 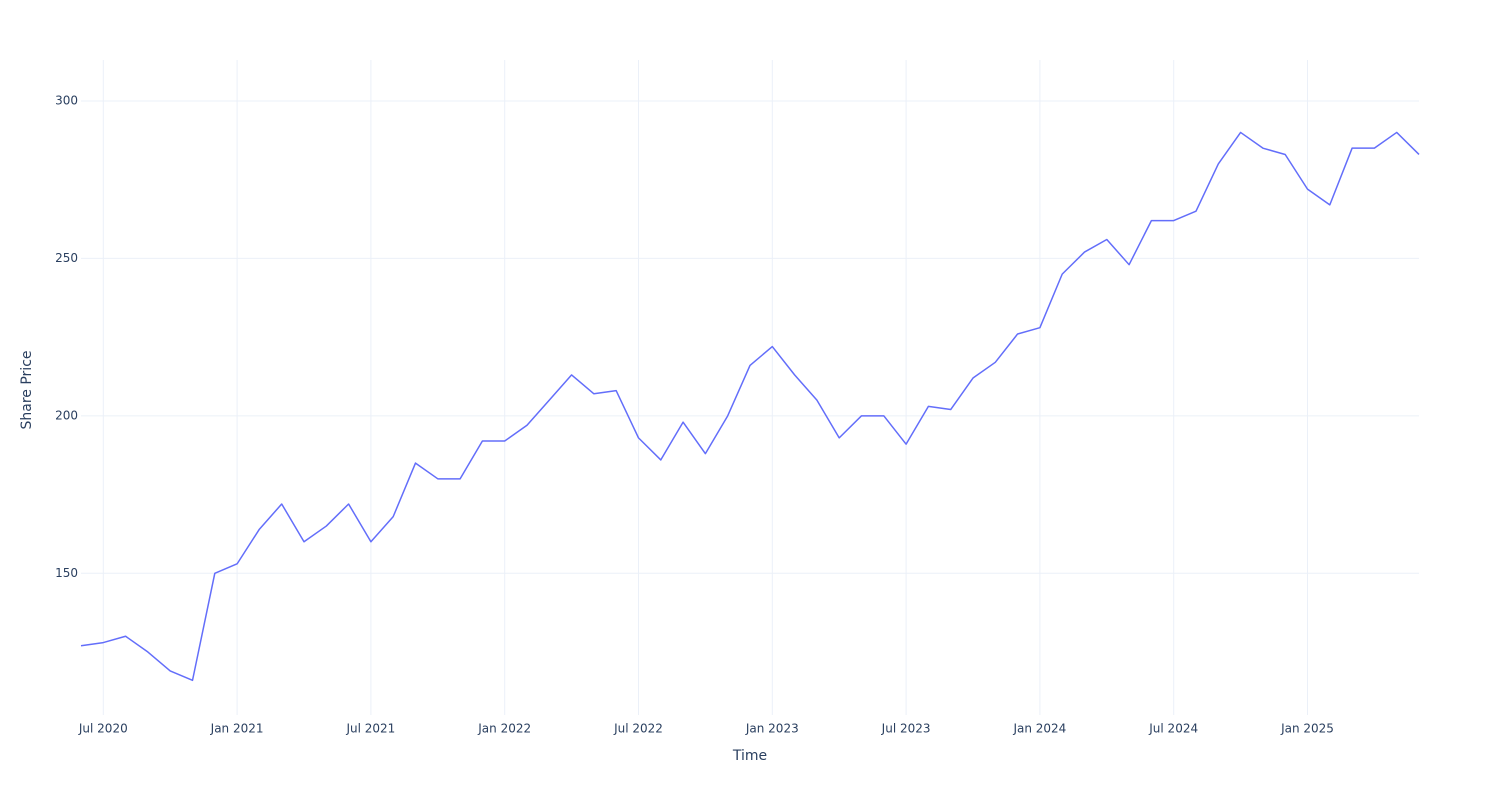 I want to click on x-axis-title: Time, so click(x=749, y=756).